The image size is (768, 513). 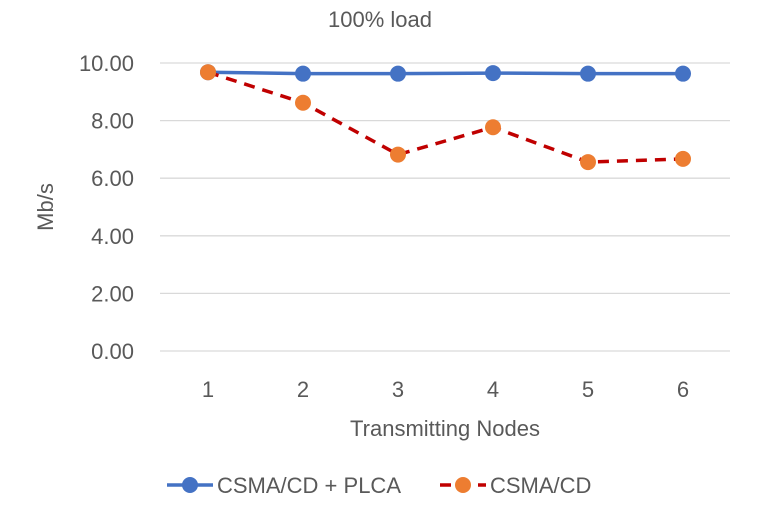 What do you see at coordinates (208, 389) in the screenshot?
I see `x-tick-label: 1` at bounding box center [208, 389].